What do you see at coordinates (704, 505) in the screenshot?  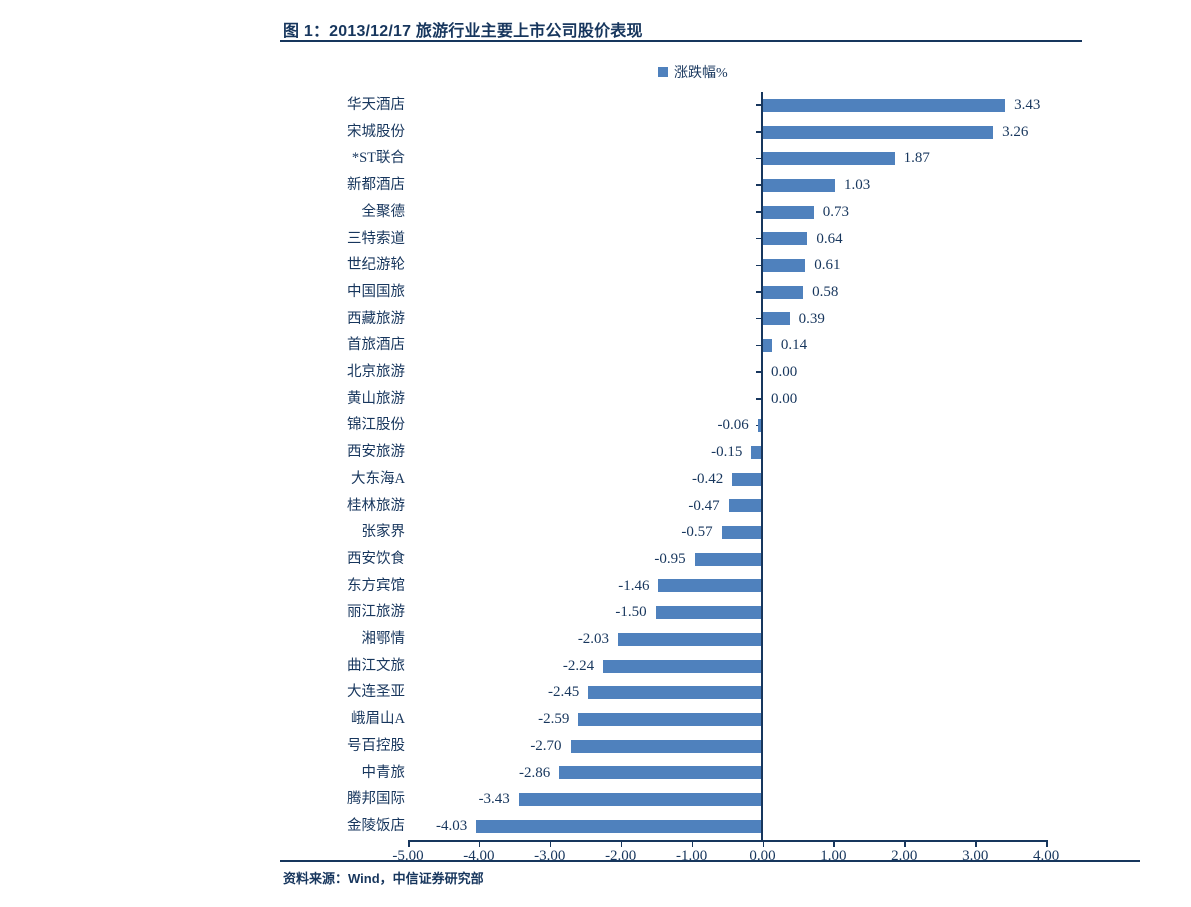 I see `value-label: -0.47` at bounding box center [704, 505].